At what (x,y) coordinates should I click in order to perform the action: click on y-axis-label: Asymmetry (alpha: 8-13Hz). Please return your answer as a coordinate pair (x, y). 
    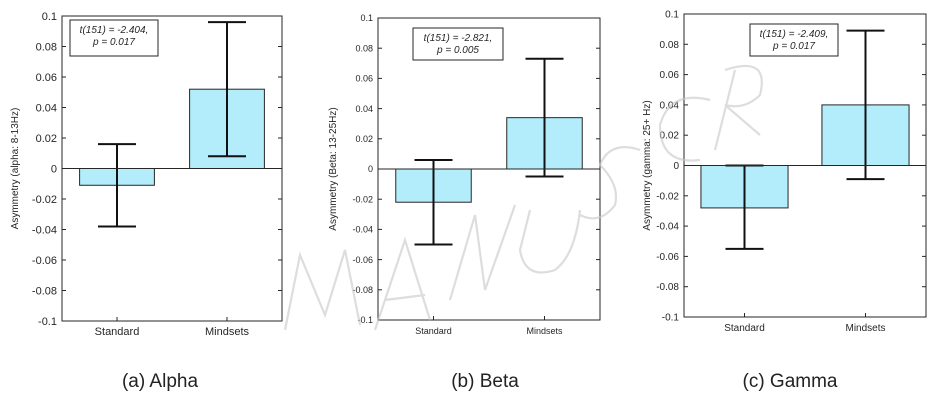
    Looking at the image, I should click on (15, 169).